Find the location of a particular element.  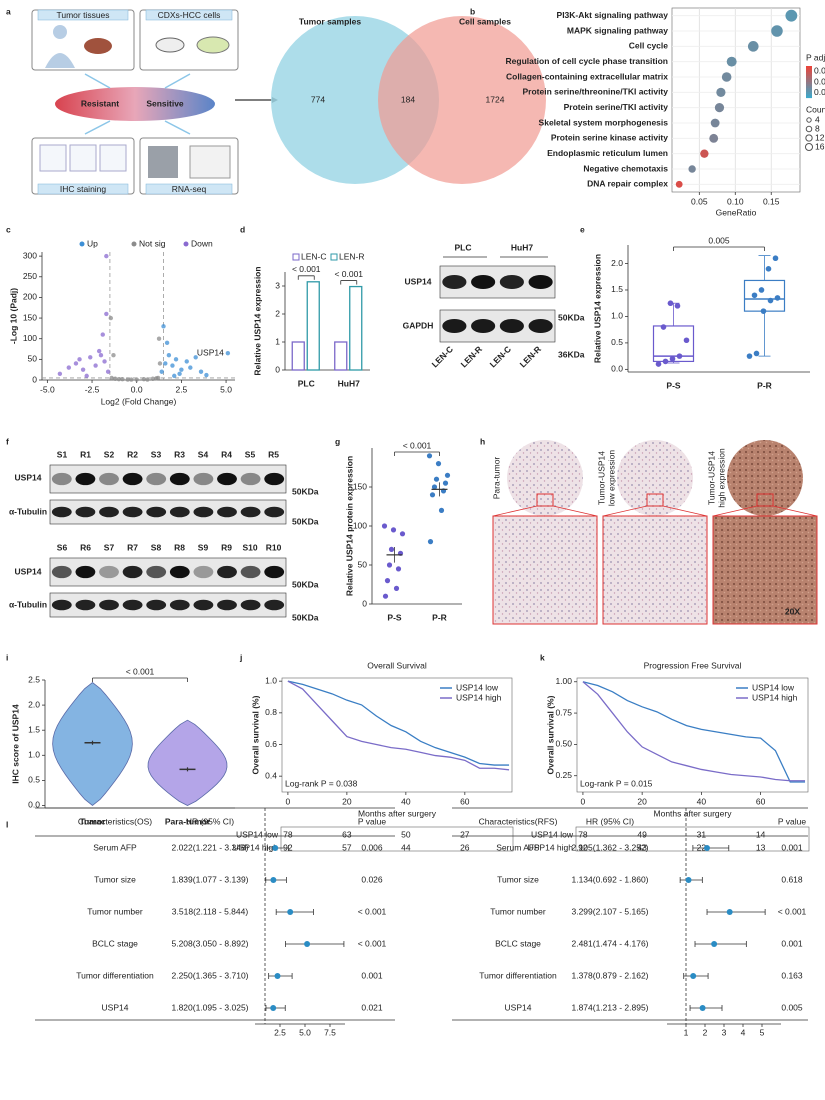

column-header: Characteristics(OS) is located at coordinates (115, 821).